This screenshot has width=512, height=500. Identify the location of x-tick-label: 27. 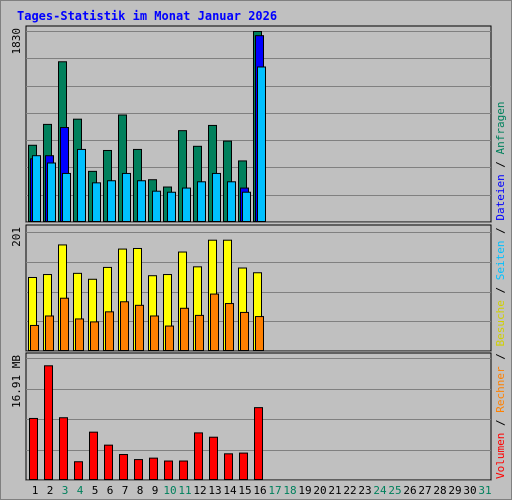
(424, 490).